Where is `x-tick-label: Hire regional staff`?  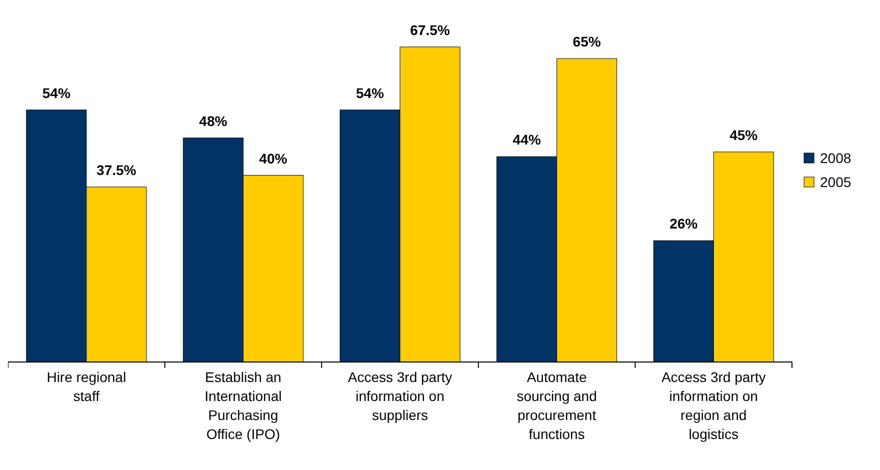
x-tick-label: Hire regional staff is located at coordinates (86, 386).